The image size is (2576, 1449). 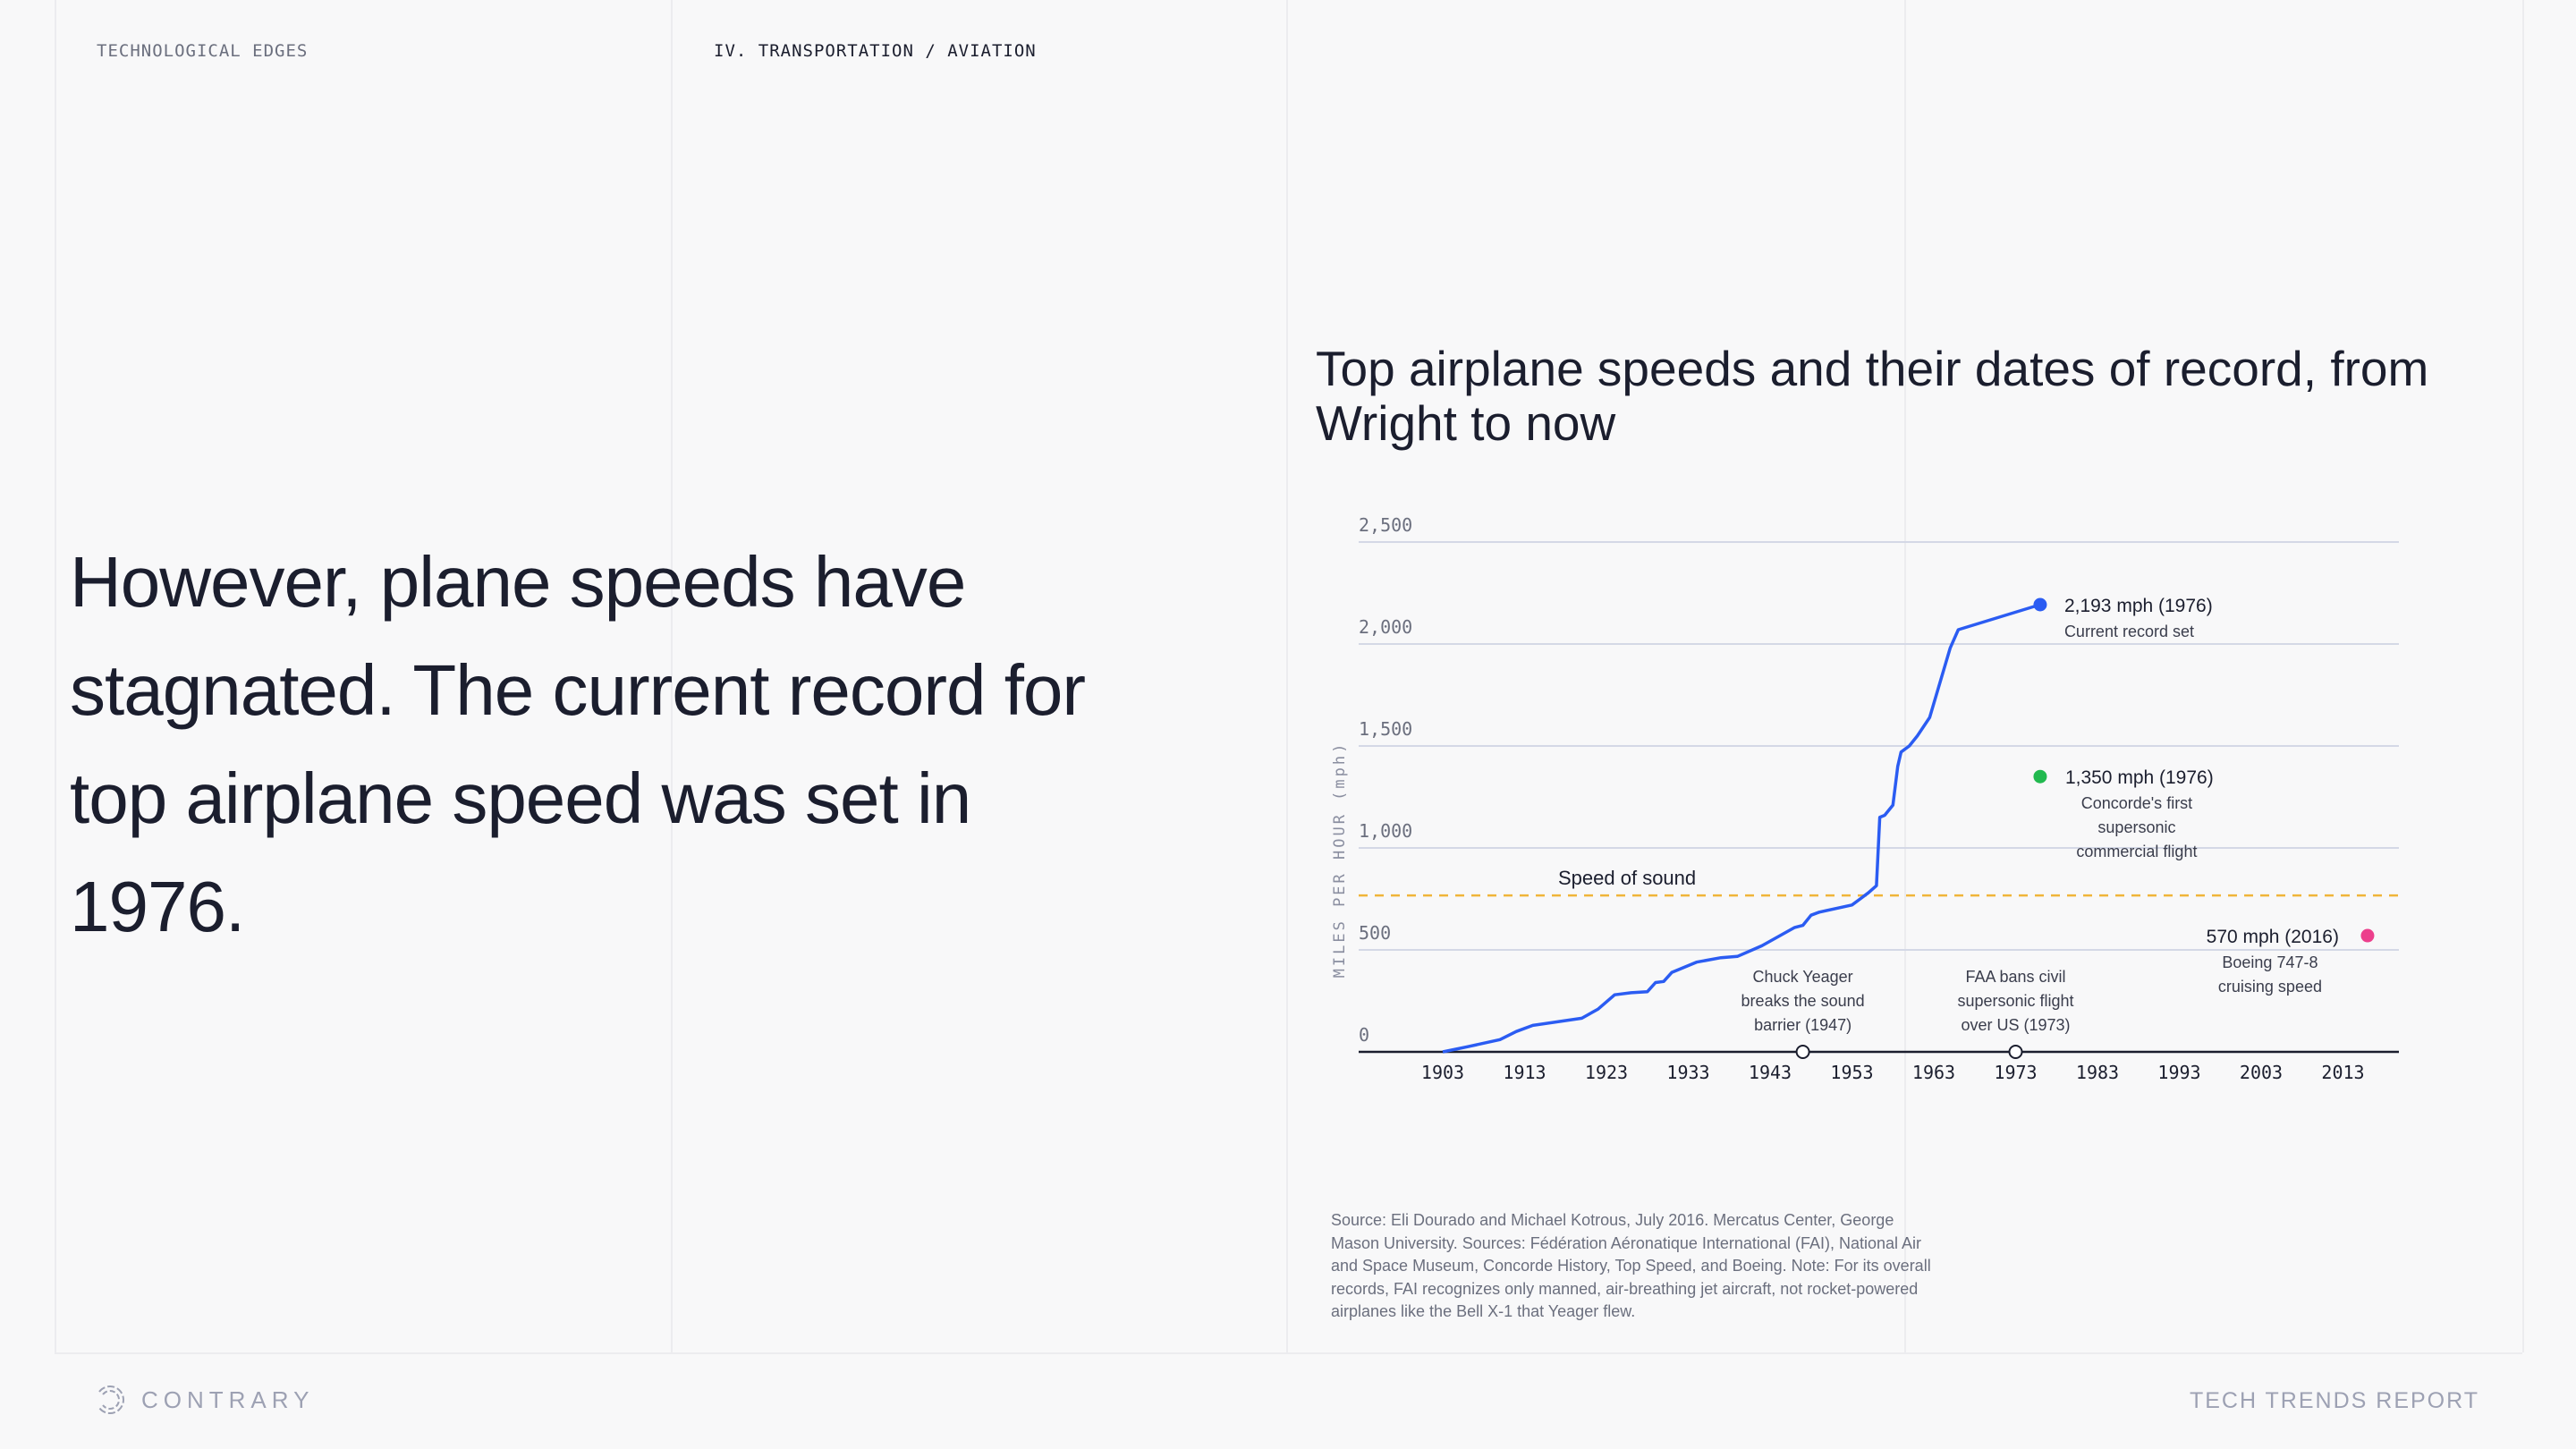 I want to click on event-note: breaks the sound, so click(x=1803, y=1001).